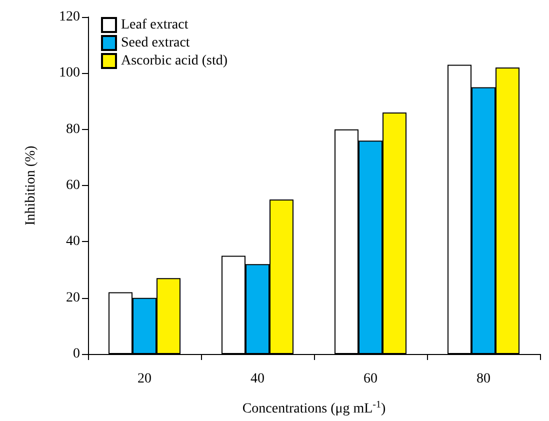 Image resolution: width=549 pixels, height=421 pixels. Describe the element at coordinates (31, 185) in the screenshot. I see `y-axis-title: Inhibition (%)` at that location.